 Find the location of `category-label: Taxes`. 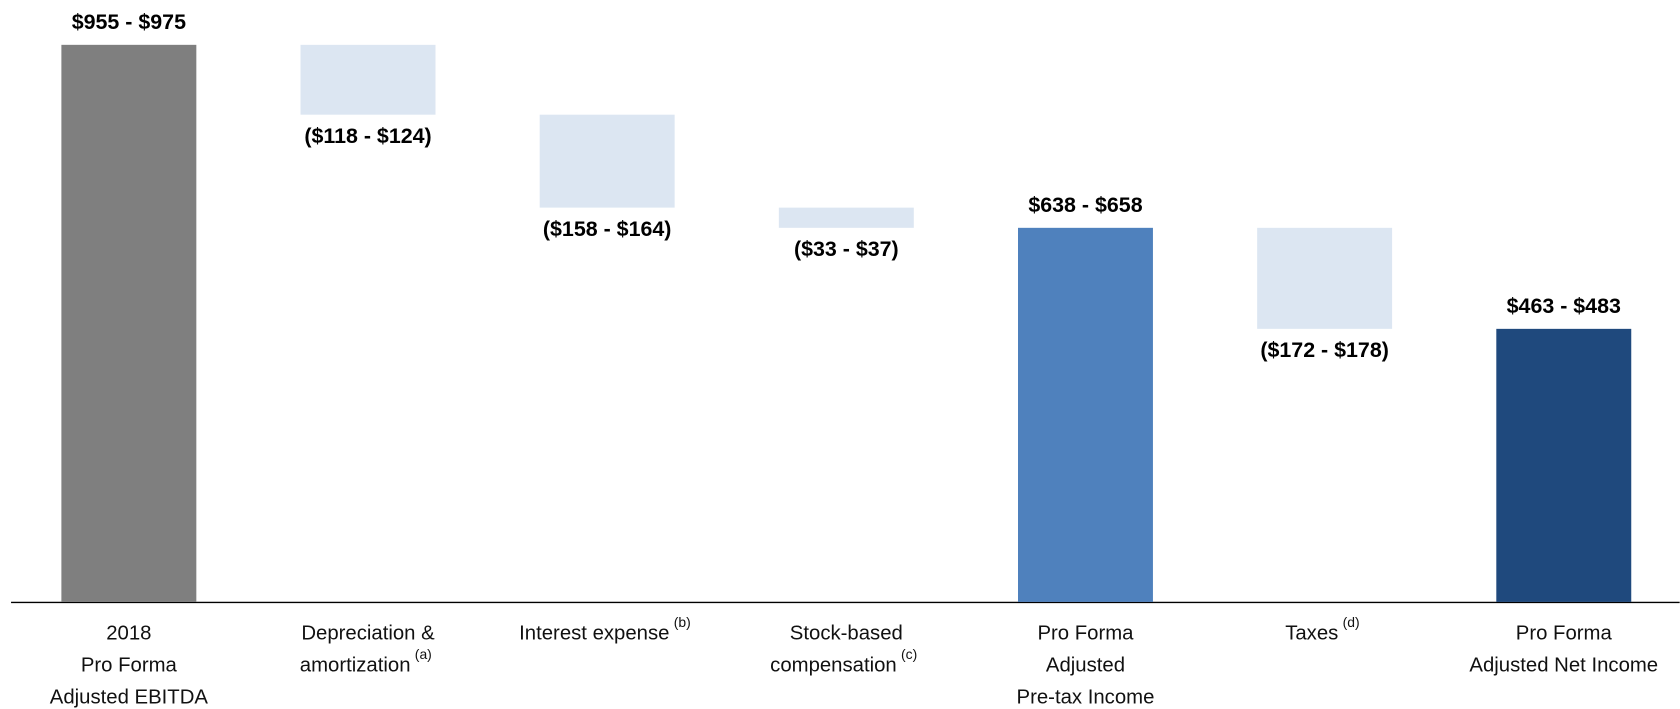

category-label: Taxes is located at coordinates (1311, 633).